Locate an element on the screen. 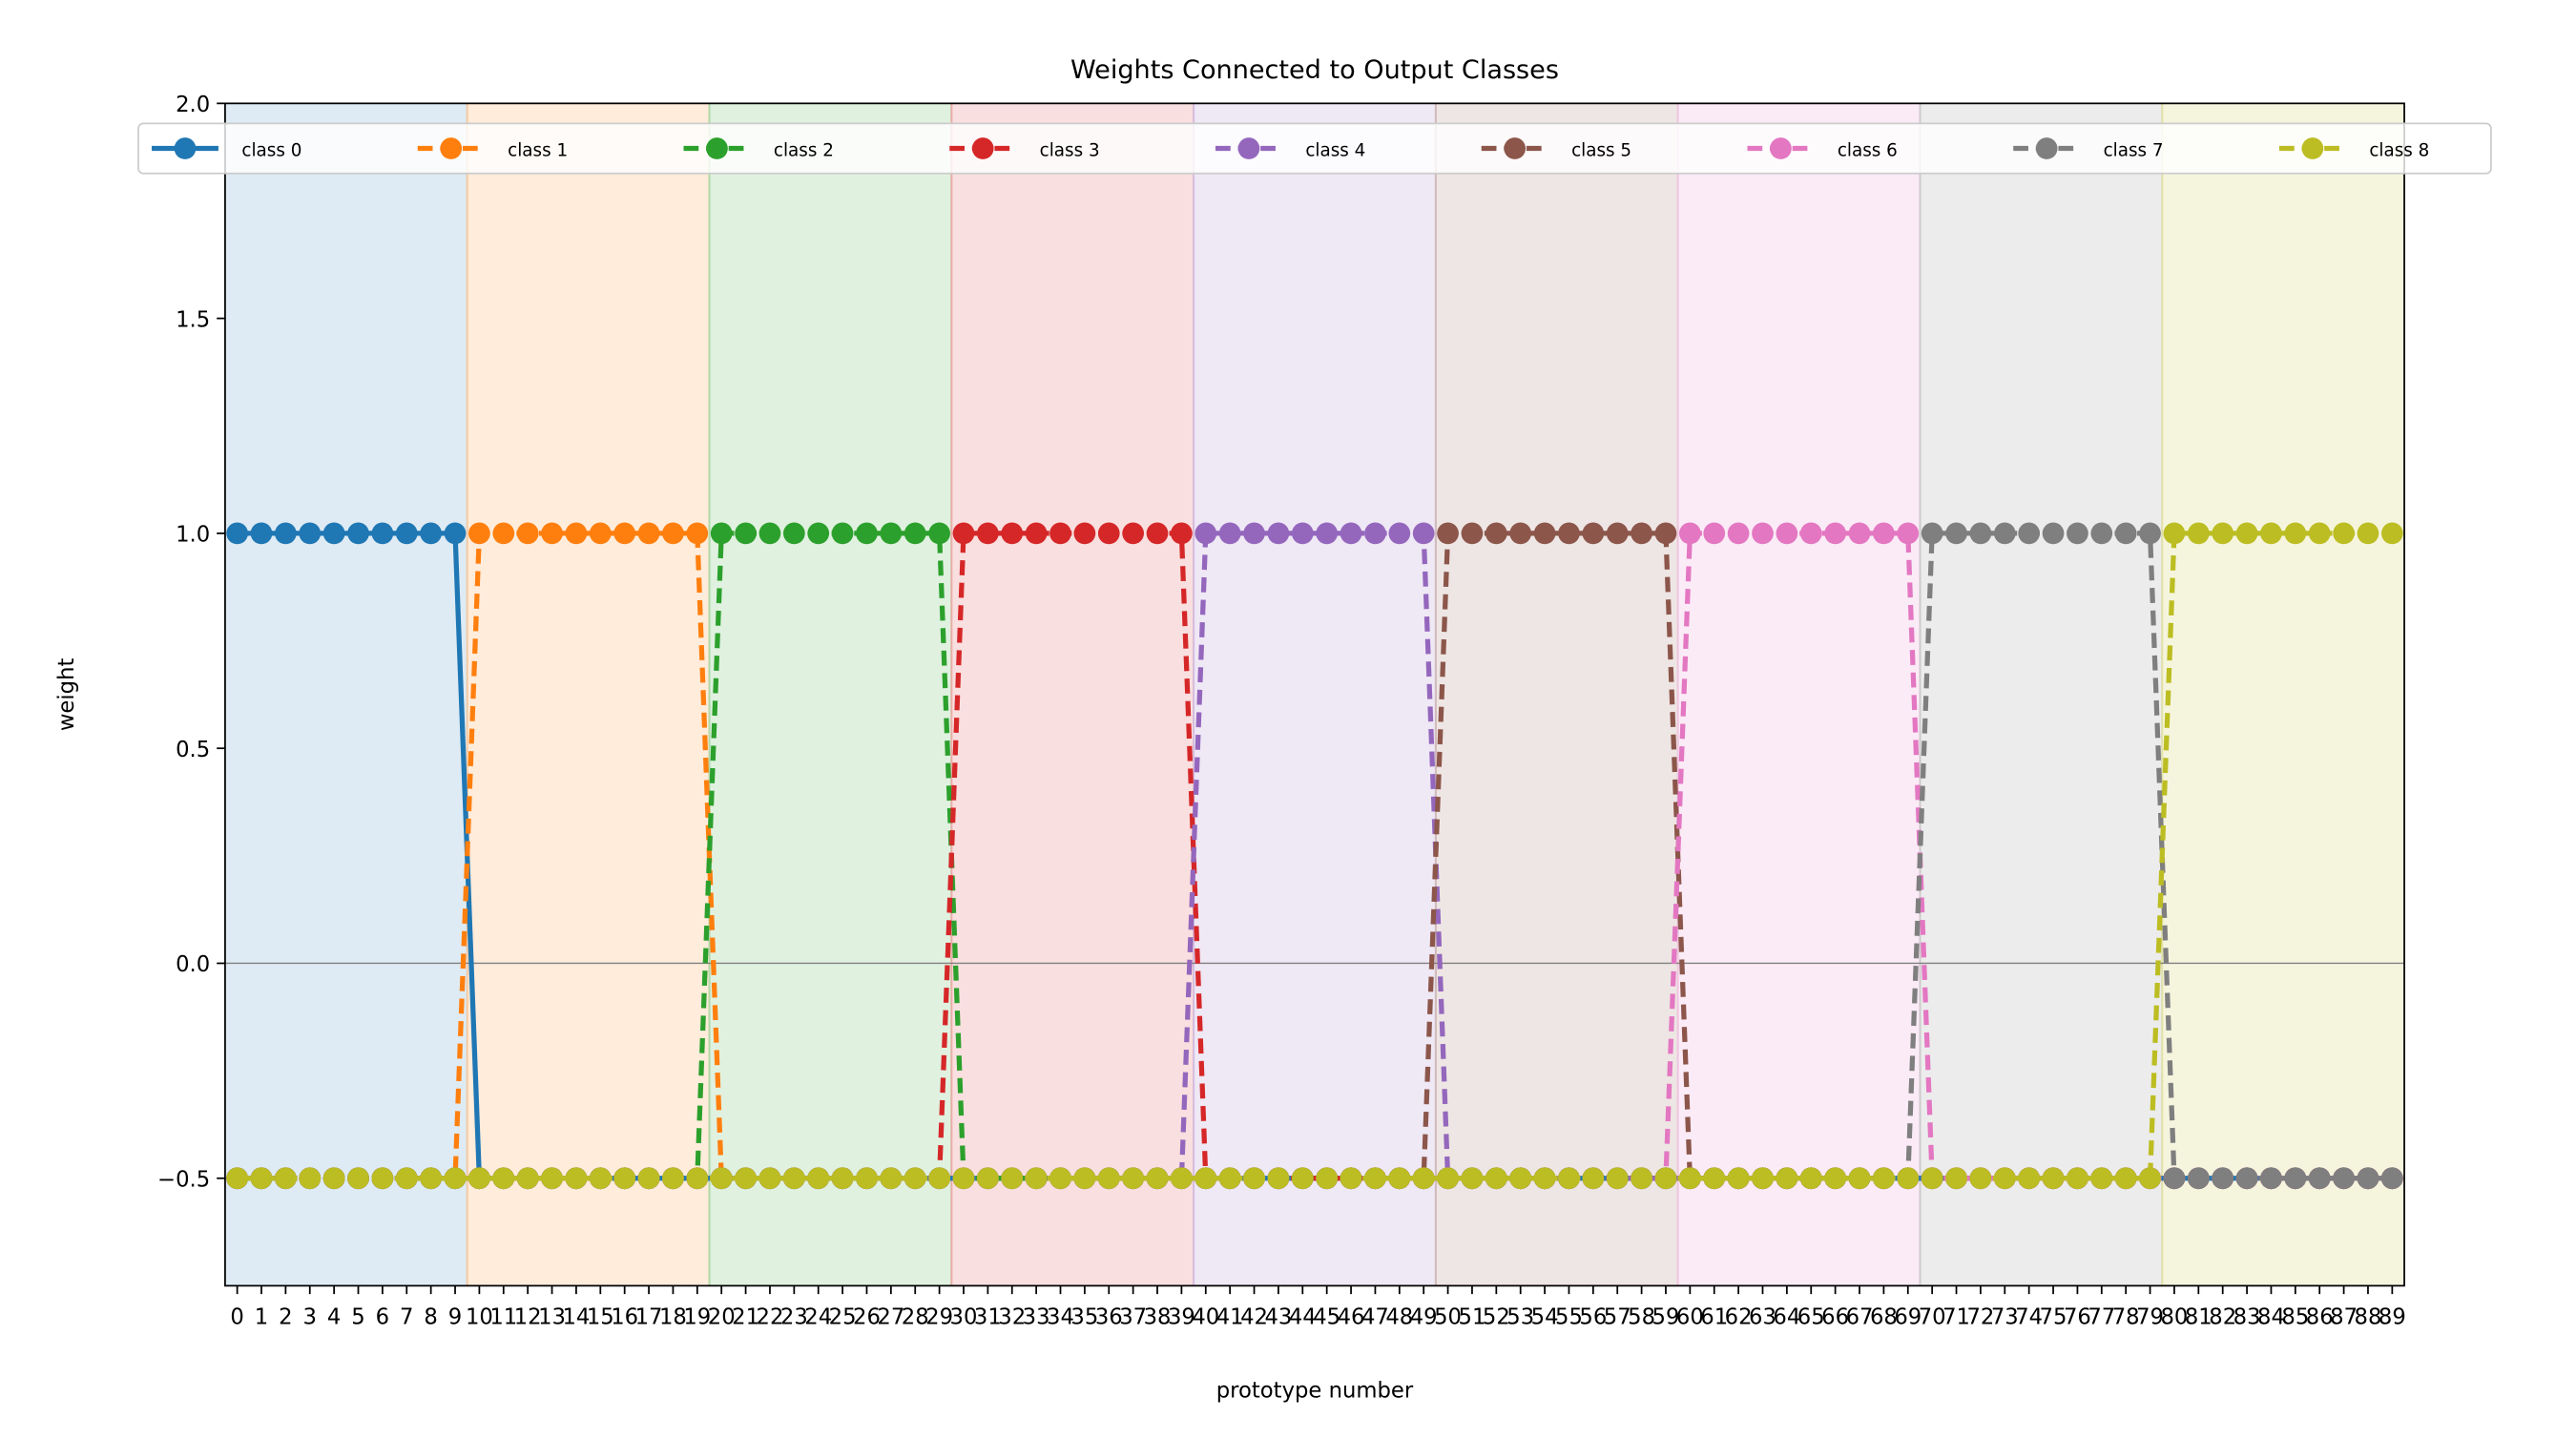  legend-box is located at coordinates (1314, 148).